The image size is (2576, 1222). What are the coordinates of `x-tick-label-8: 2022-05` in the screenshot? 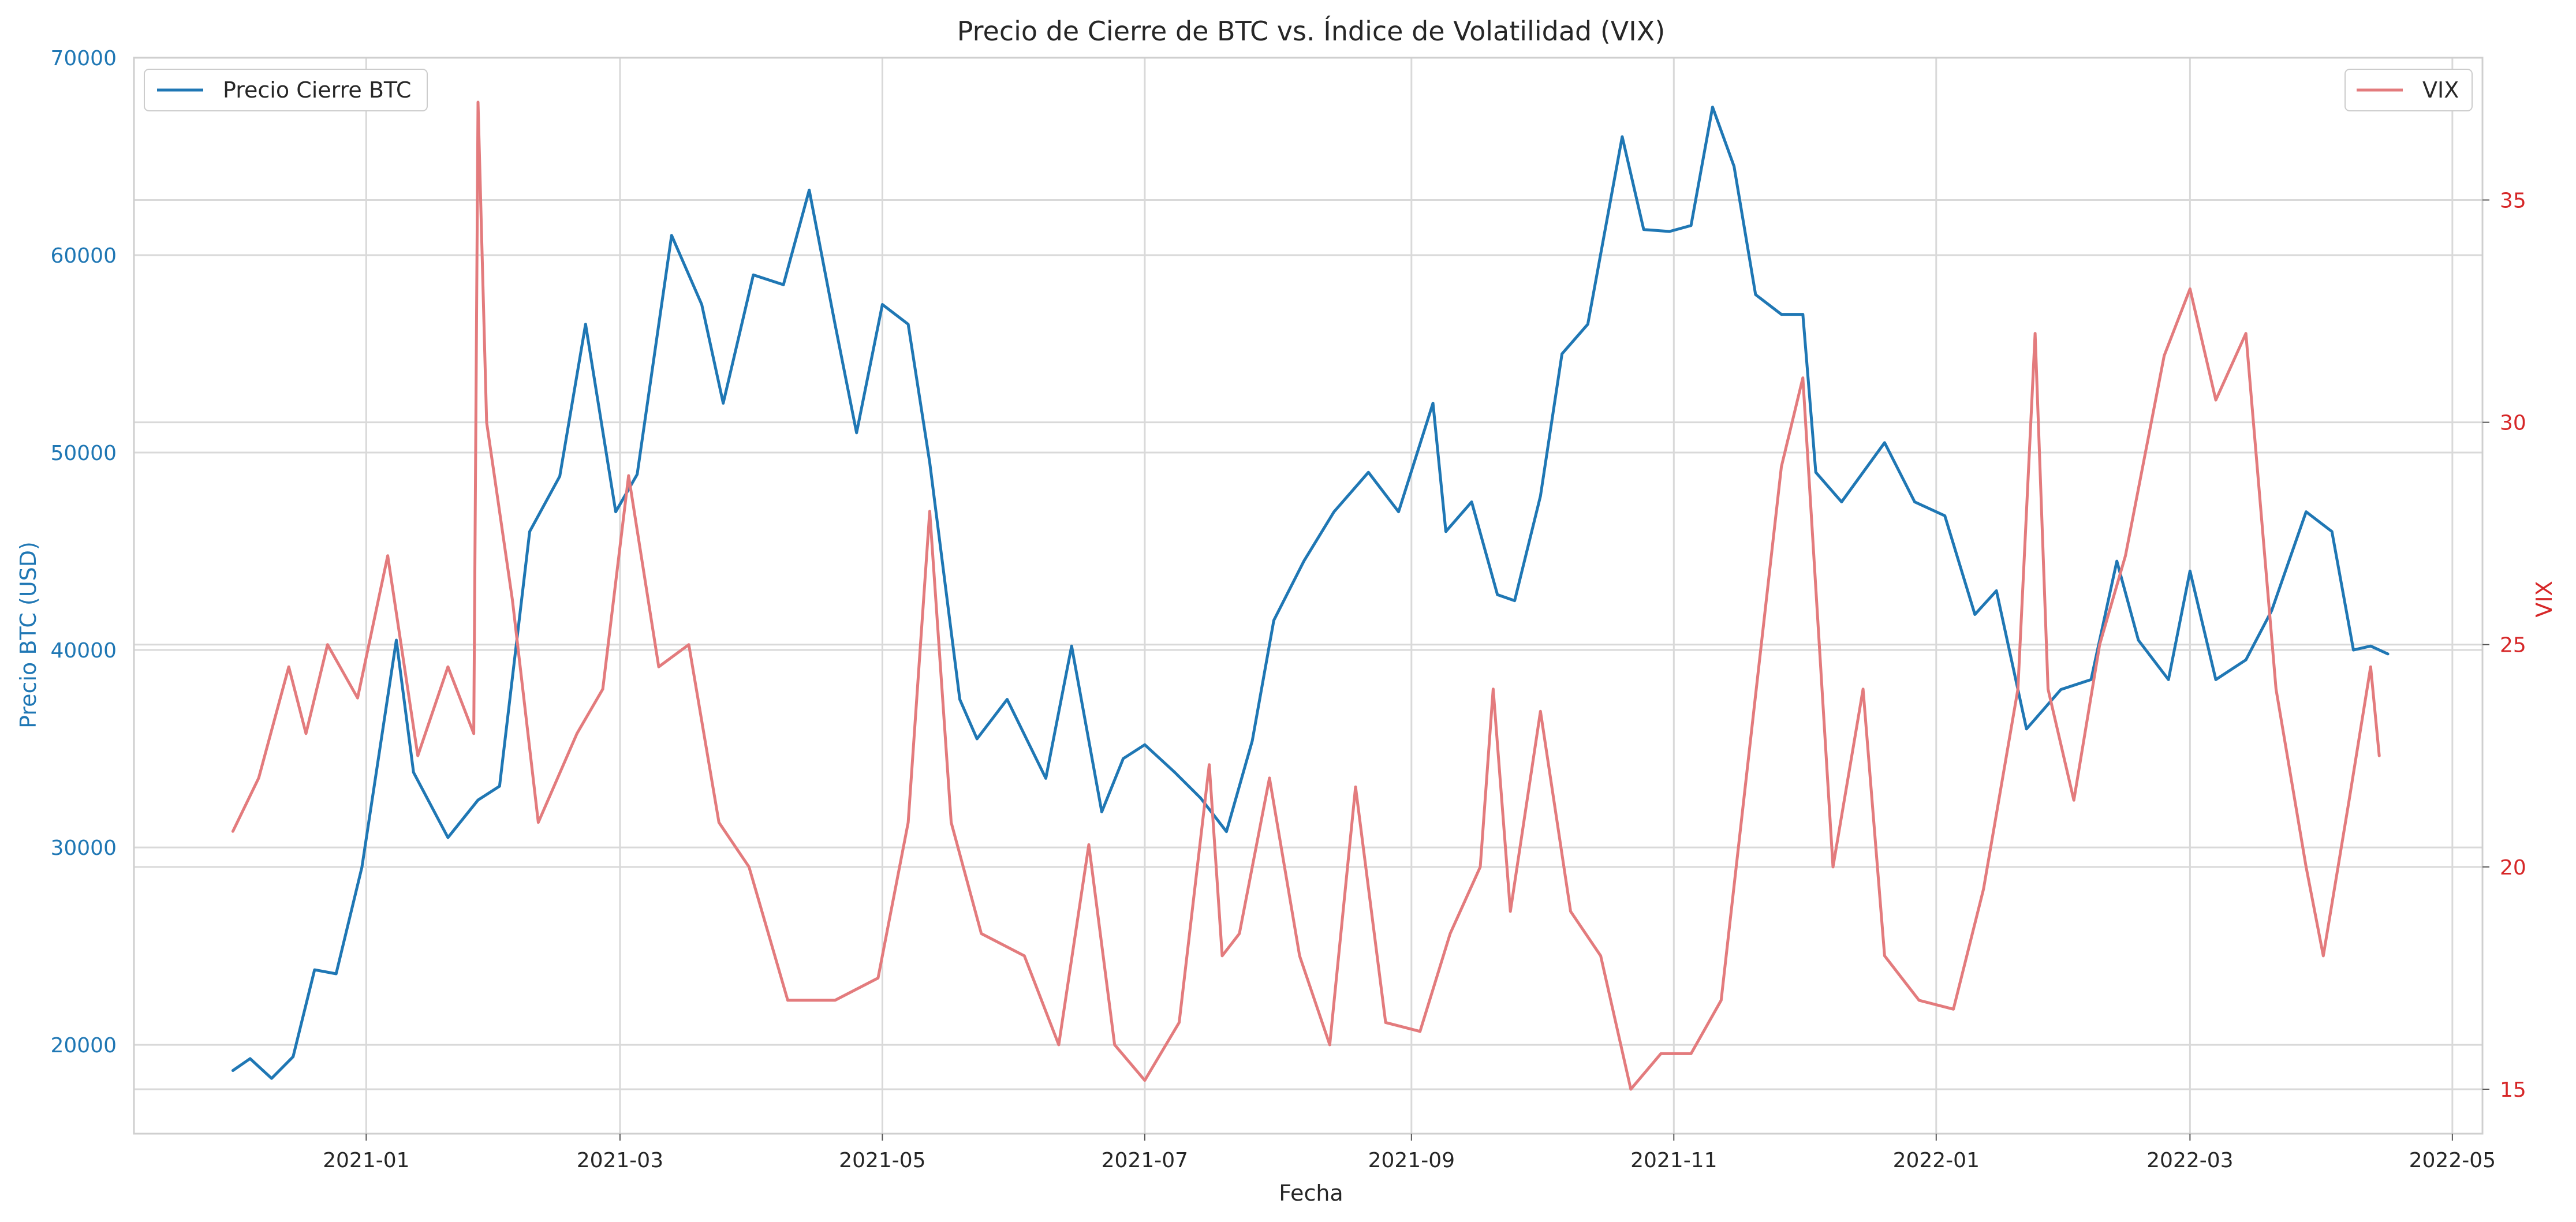 It's located at (2452, 1160).